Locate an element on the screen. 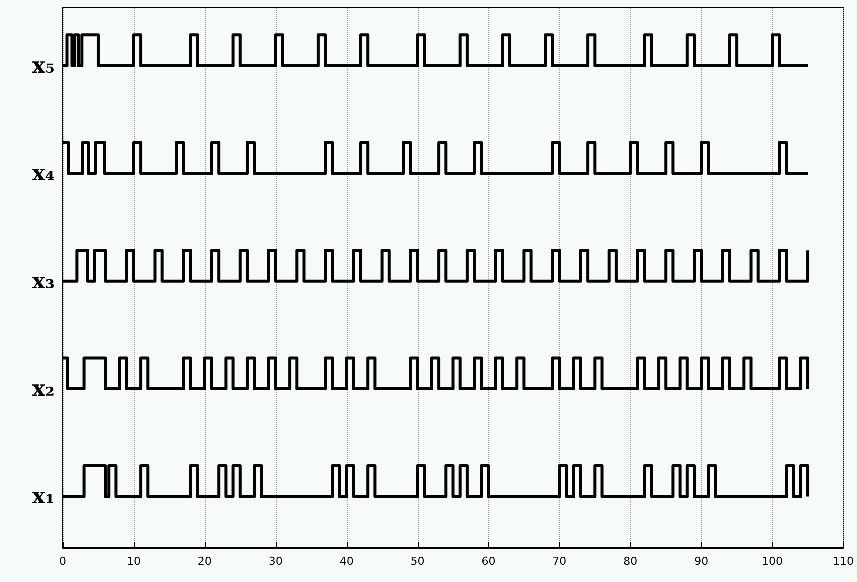  x-tick-label: 40 is located at coordinates (347, 561).